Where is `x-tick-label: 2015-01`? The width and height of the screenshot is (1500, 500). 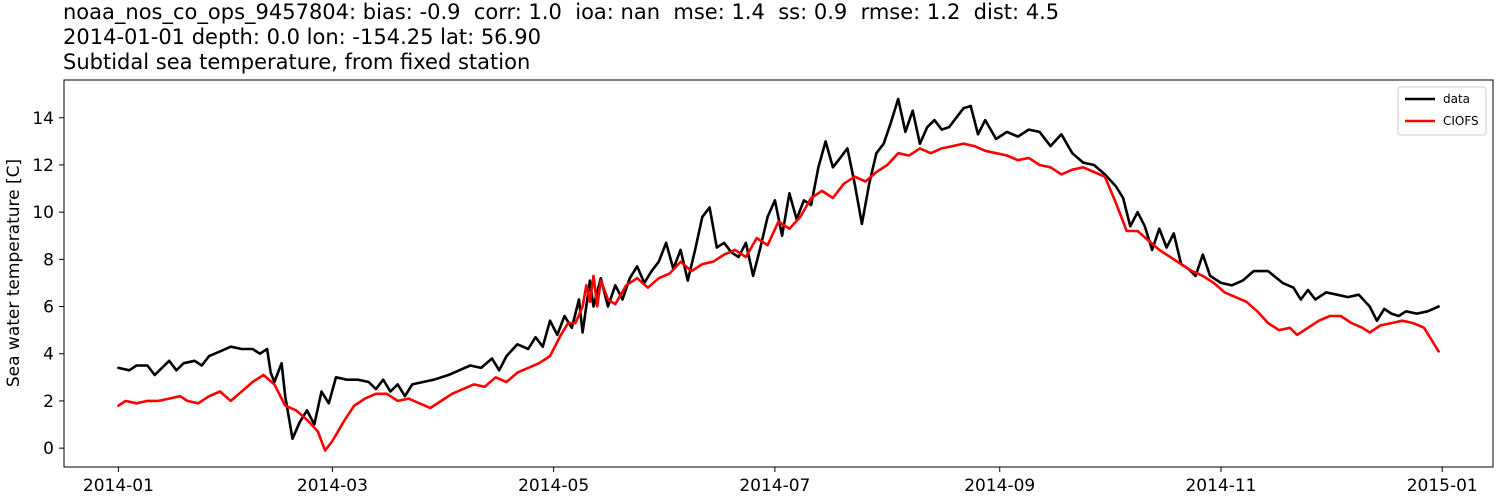 x-tick-label: 2015-01 is located at coordinates (1442, 486).